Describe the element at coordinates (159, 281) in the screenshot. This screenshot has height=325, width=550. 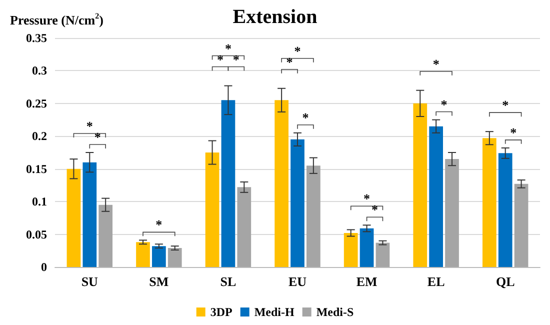
I see `x-tick-label: SM` at that location.